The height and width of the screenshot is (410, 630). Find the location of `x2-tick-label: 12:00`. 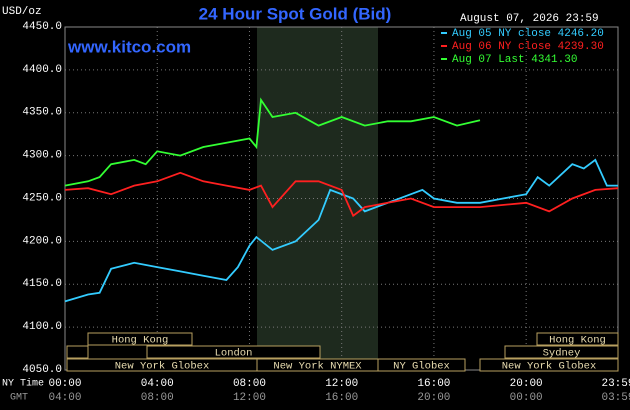

x2-tick-label: 12:00 is located at coordinates (249, 398).